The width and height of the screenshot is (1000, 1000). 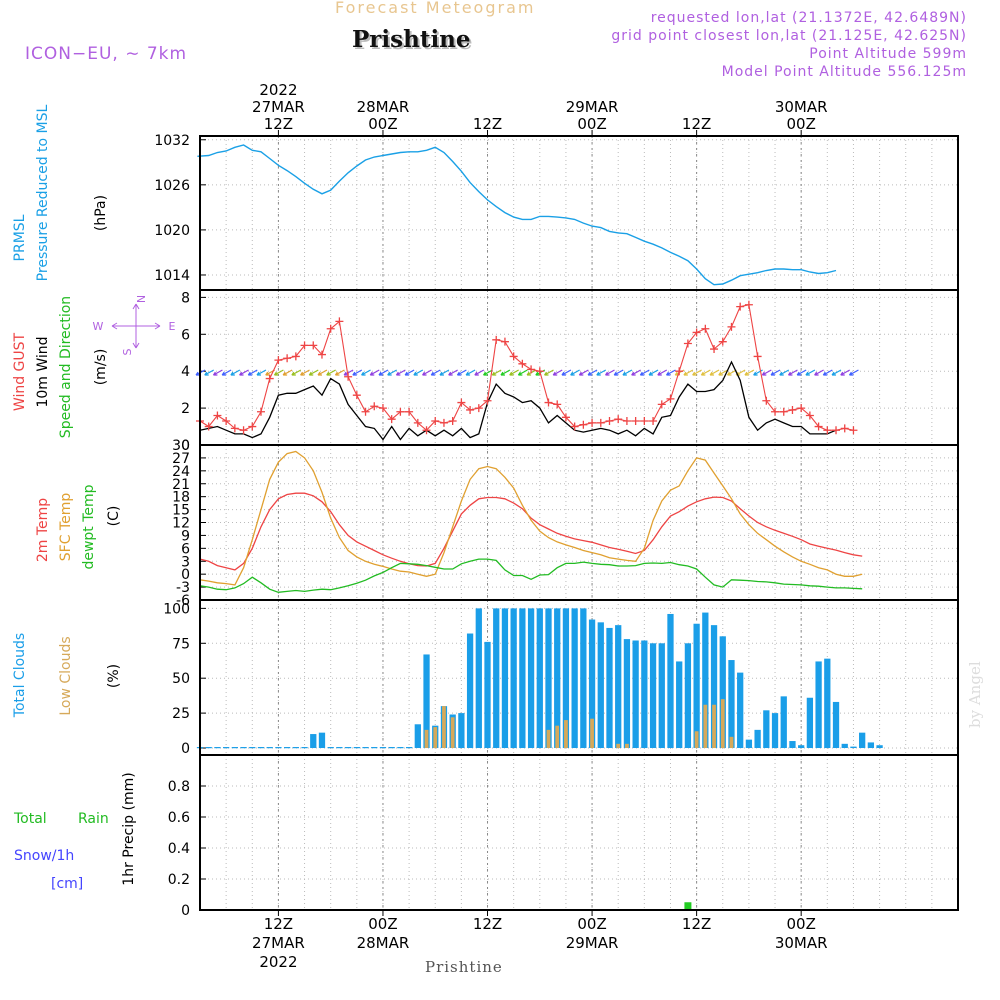 I want to click on y-tick-label: 8, so click(x=185, y=298).